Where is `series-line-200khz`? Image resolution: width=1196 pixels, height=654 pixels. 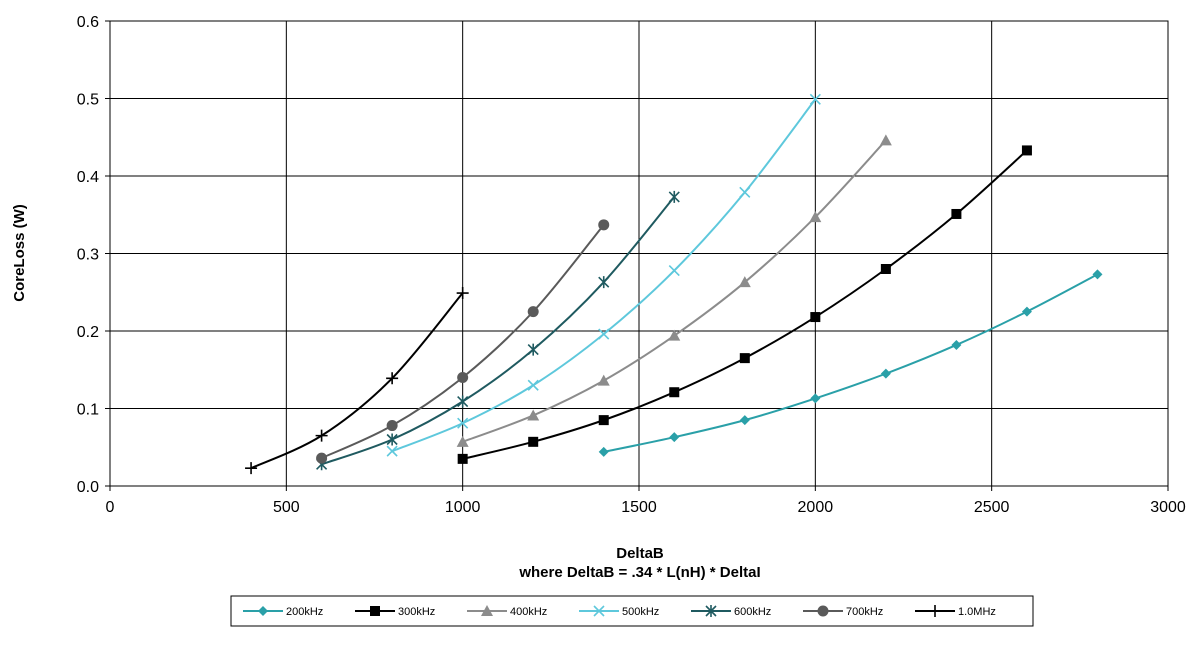 series-line-200khz is located at coordinates (850, 363).